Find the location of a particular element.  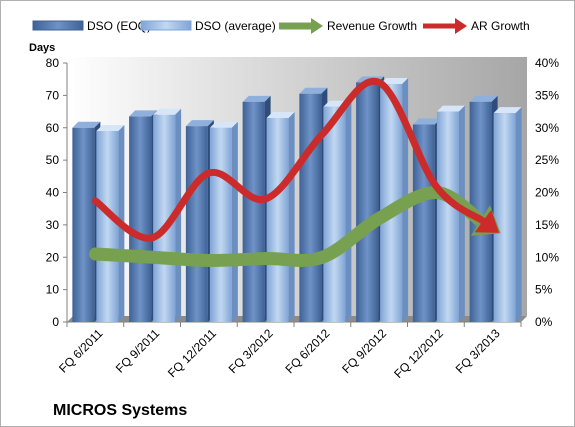

y2-tick-label: 5% is located at coordinates (544, 290).